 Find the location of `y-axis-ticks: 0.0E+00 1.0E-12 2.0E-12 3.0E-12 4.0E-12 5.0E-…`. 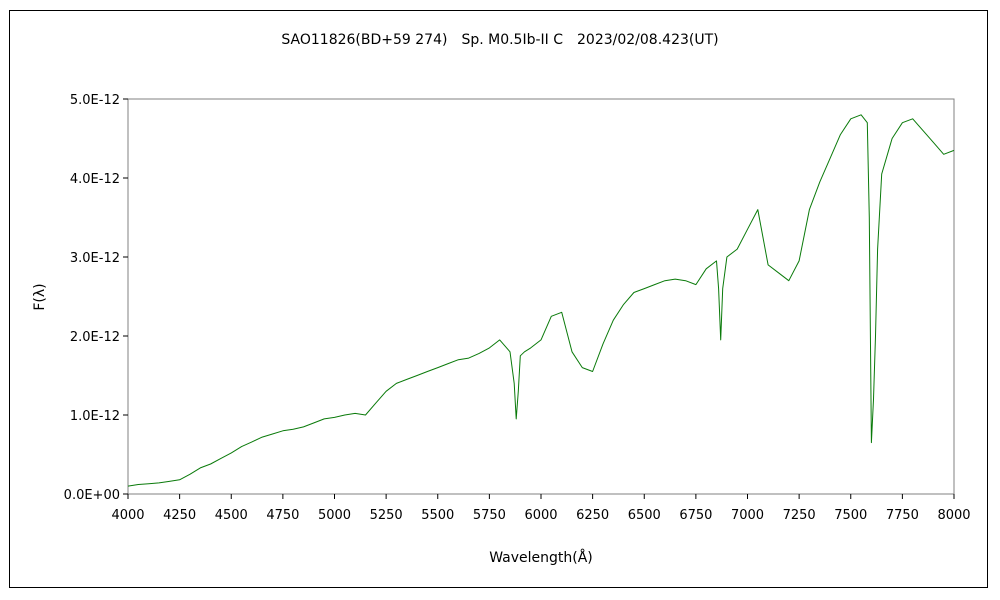

y-axis-ticks: 0.0E+00 1.0E-12 2.0E-12 3.0E-12 4.0E-12 5.0E-… is located at coordinates (96, 298).